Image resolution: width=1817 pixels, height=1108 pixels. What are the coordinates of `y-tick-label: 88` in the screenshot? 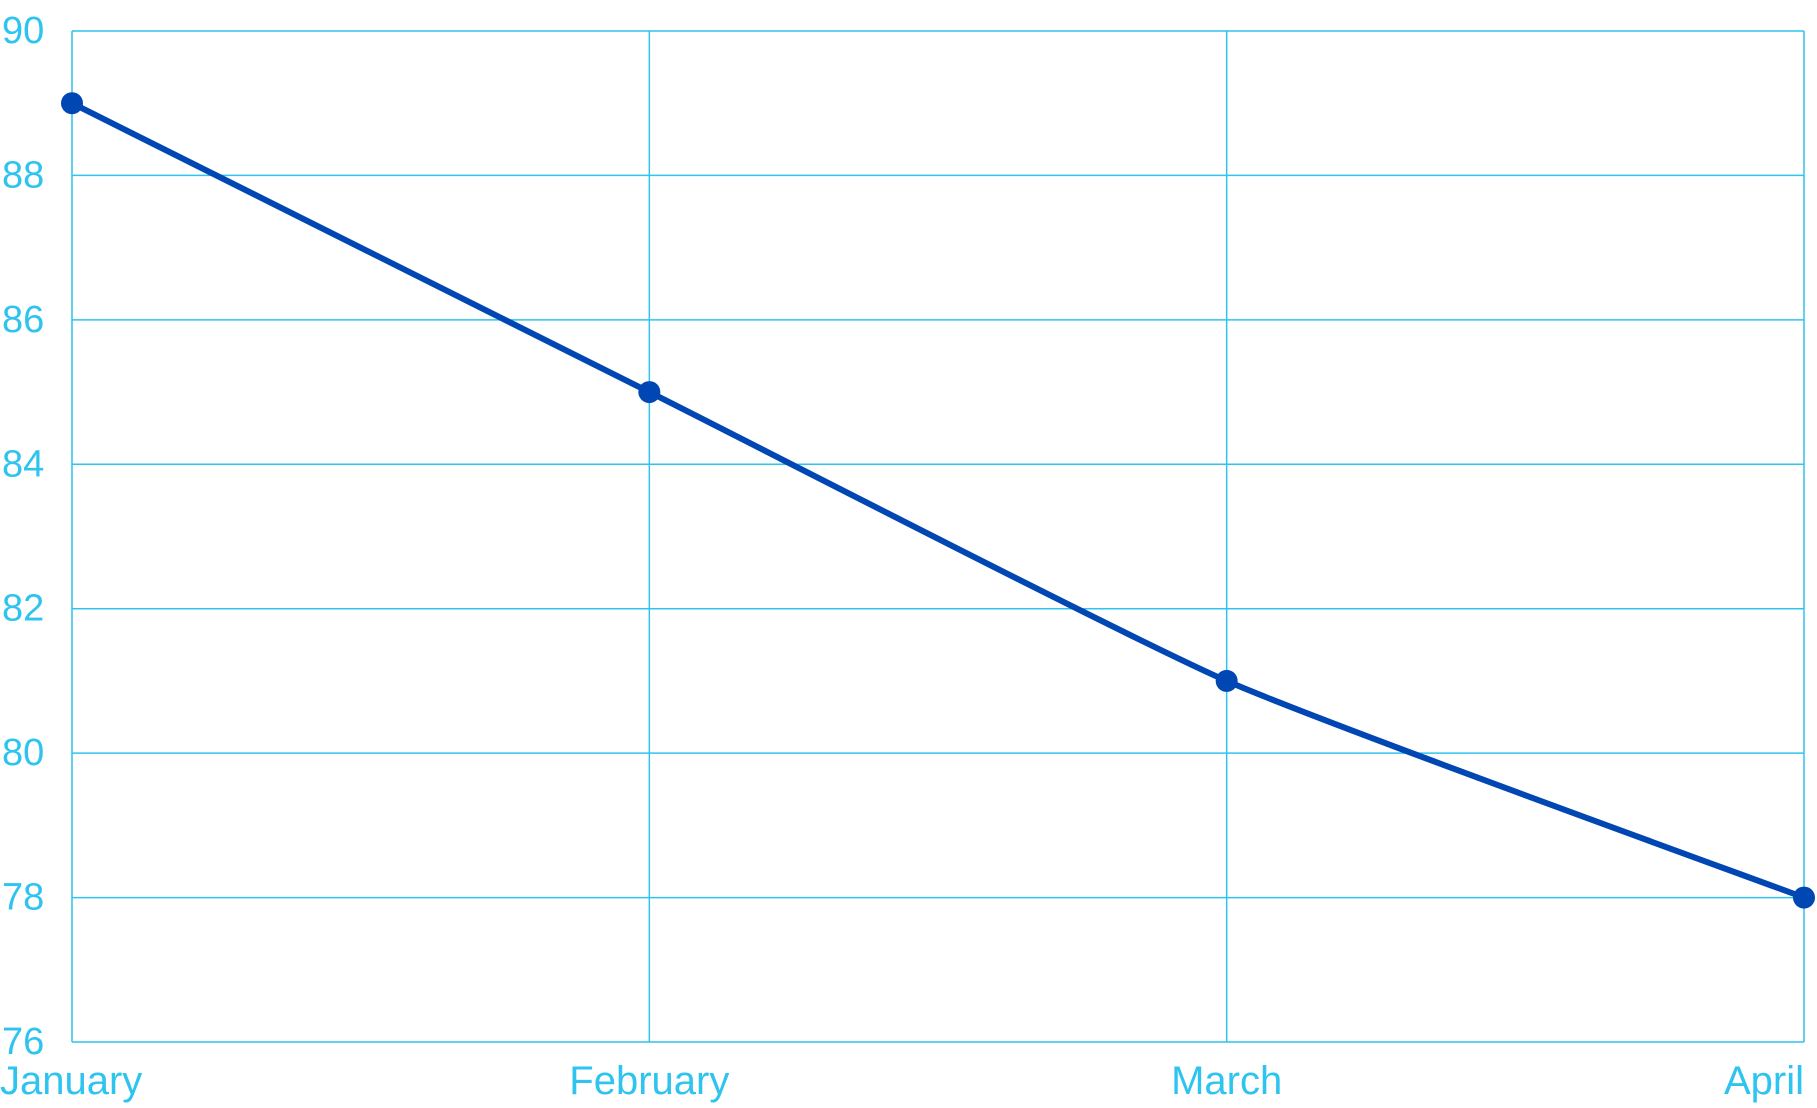 It's located at (23, 175).